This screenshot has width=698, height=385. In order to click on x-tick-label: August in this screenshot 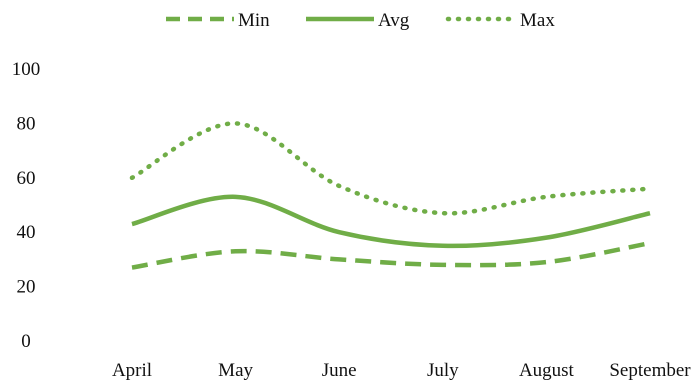, I will do `click(547, 370)`.